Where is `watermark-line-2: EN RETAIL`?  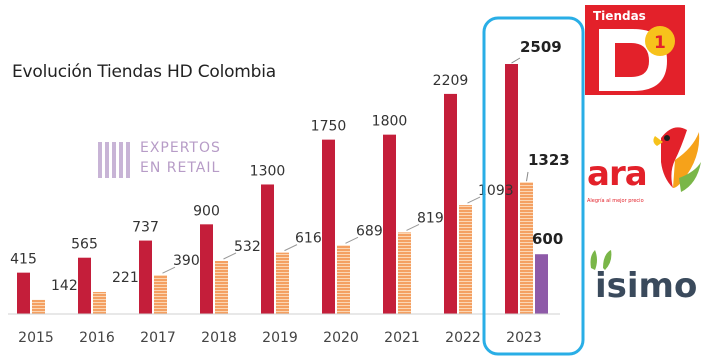 watermark-line-2: EN RETAIL is located at coordinates (180, 168).